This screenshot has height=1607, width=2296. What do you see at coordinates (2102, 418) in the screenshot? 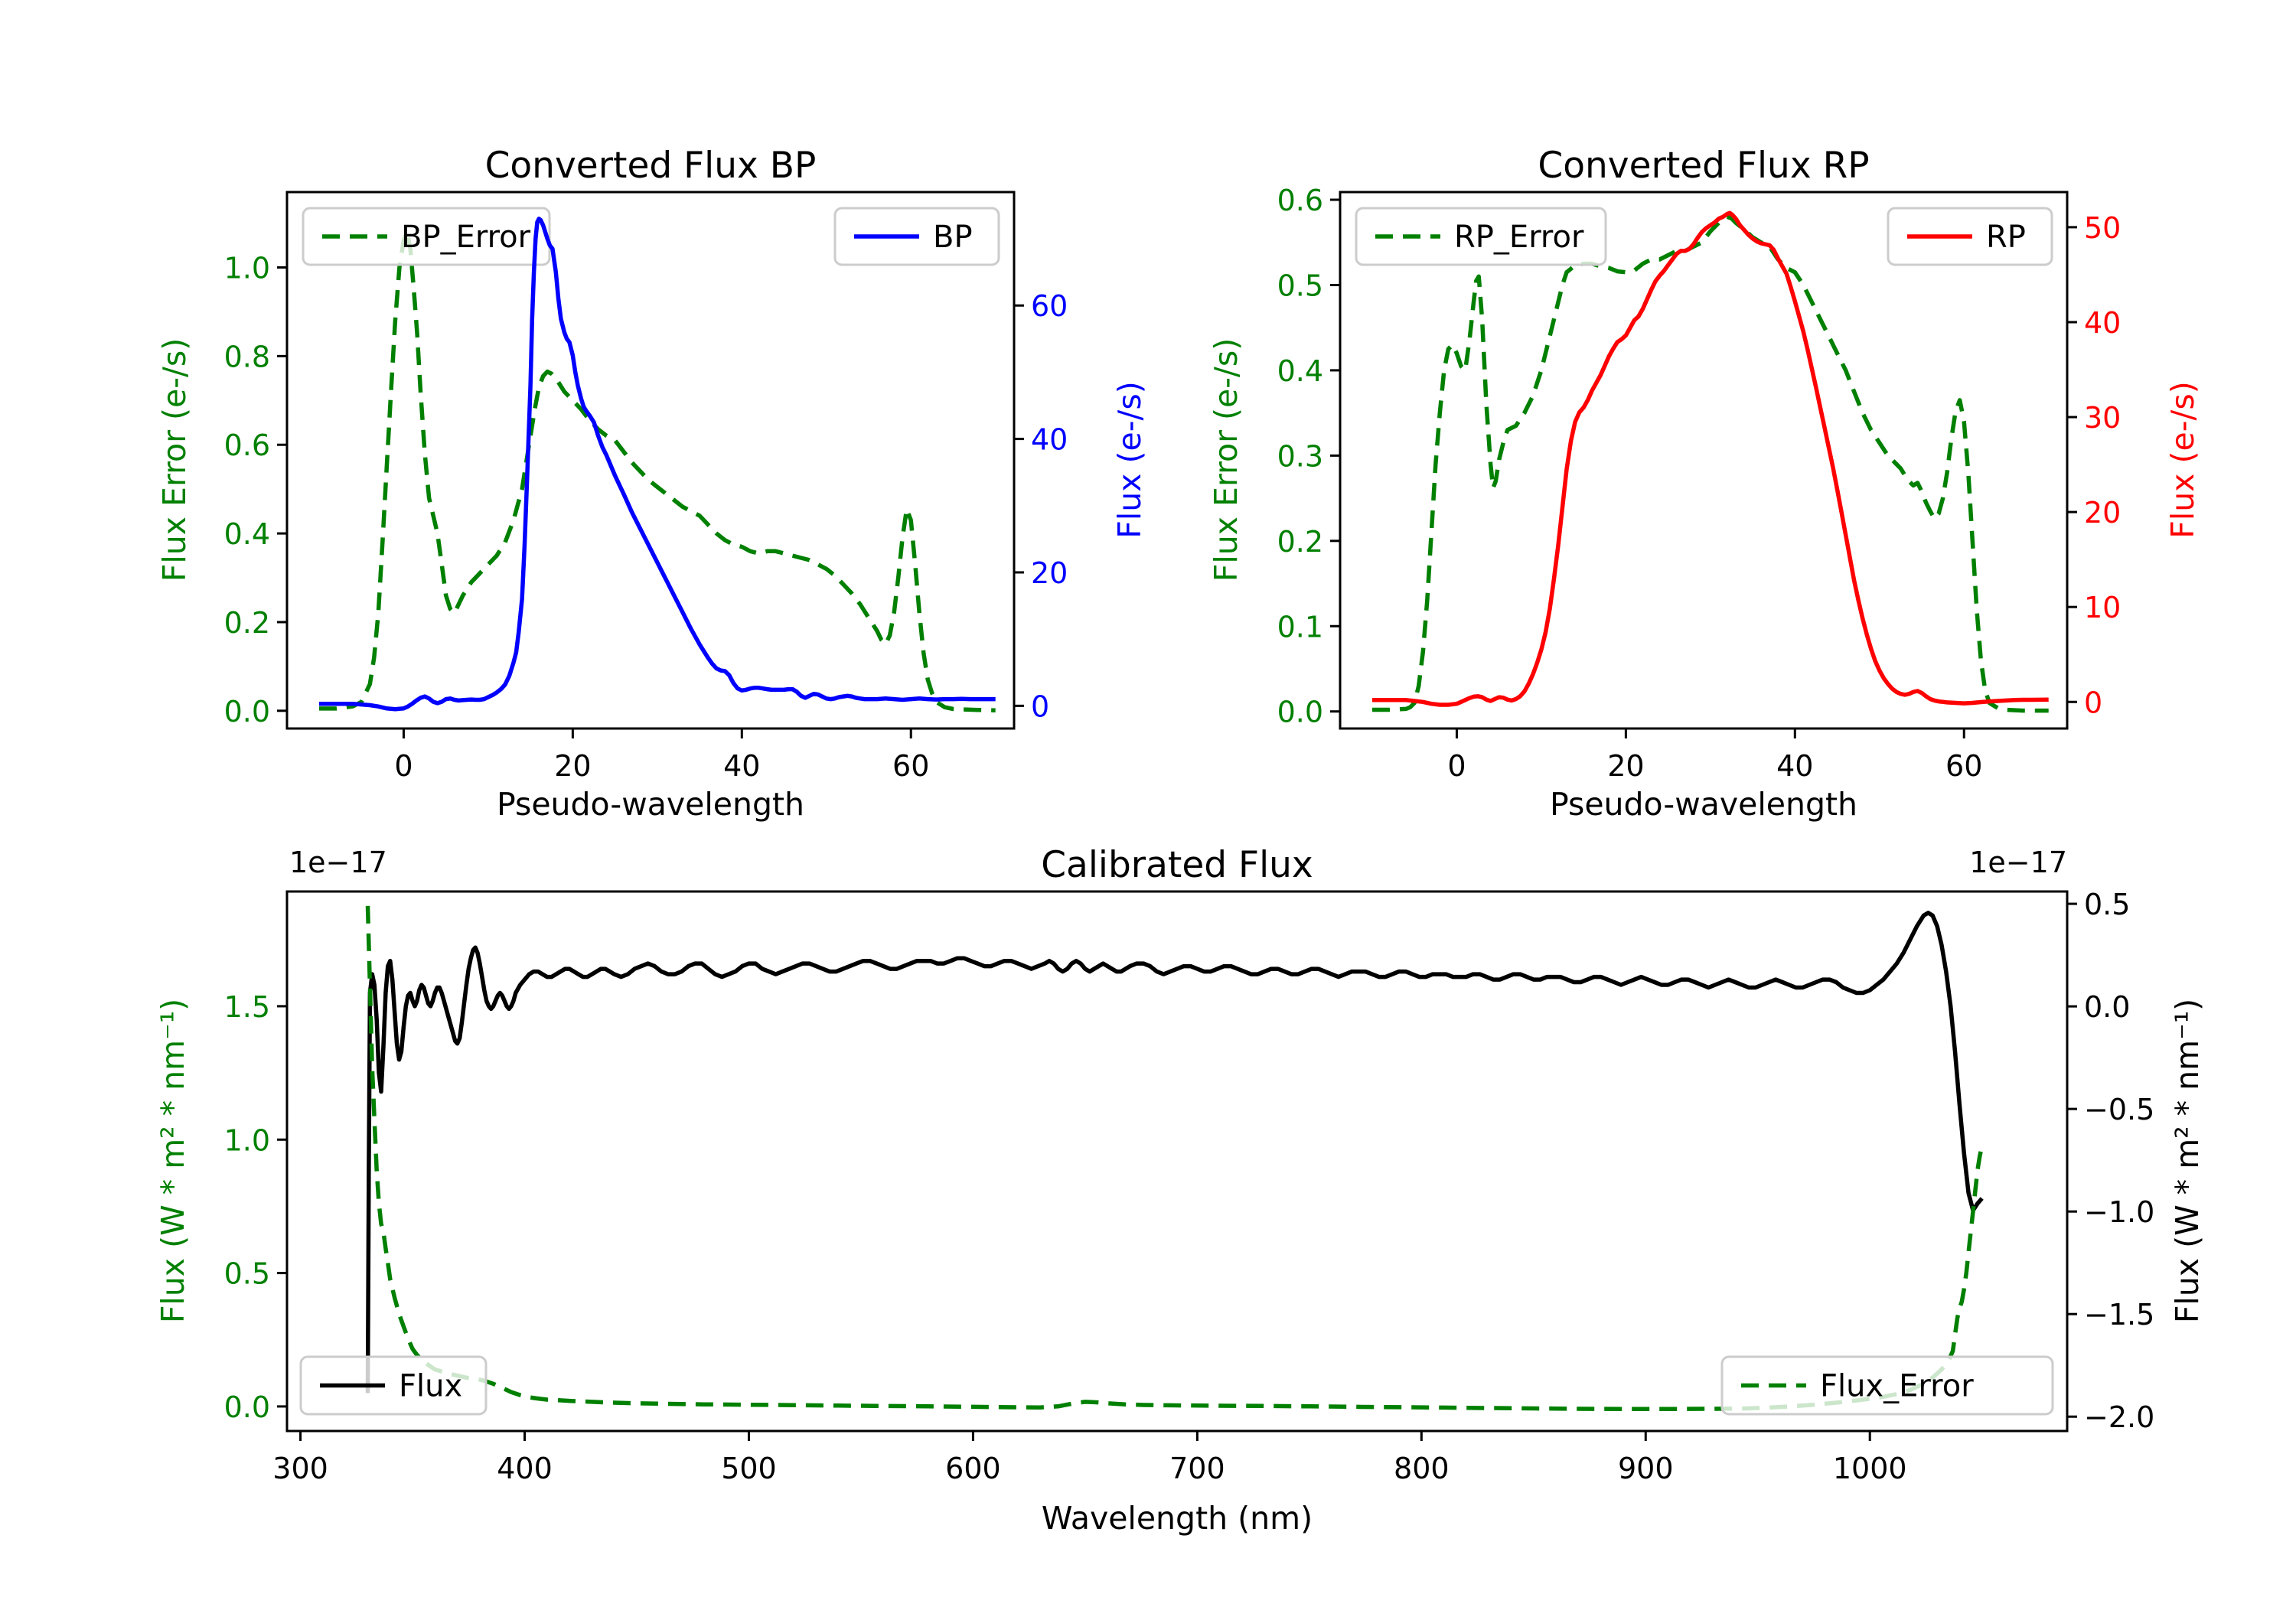
I see `y-tick-label-right: 30` at bounding box center [2102, 418].